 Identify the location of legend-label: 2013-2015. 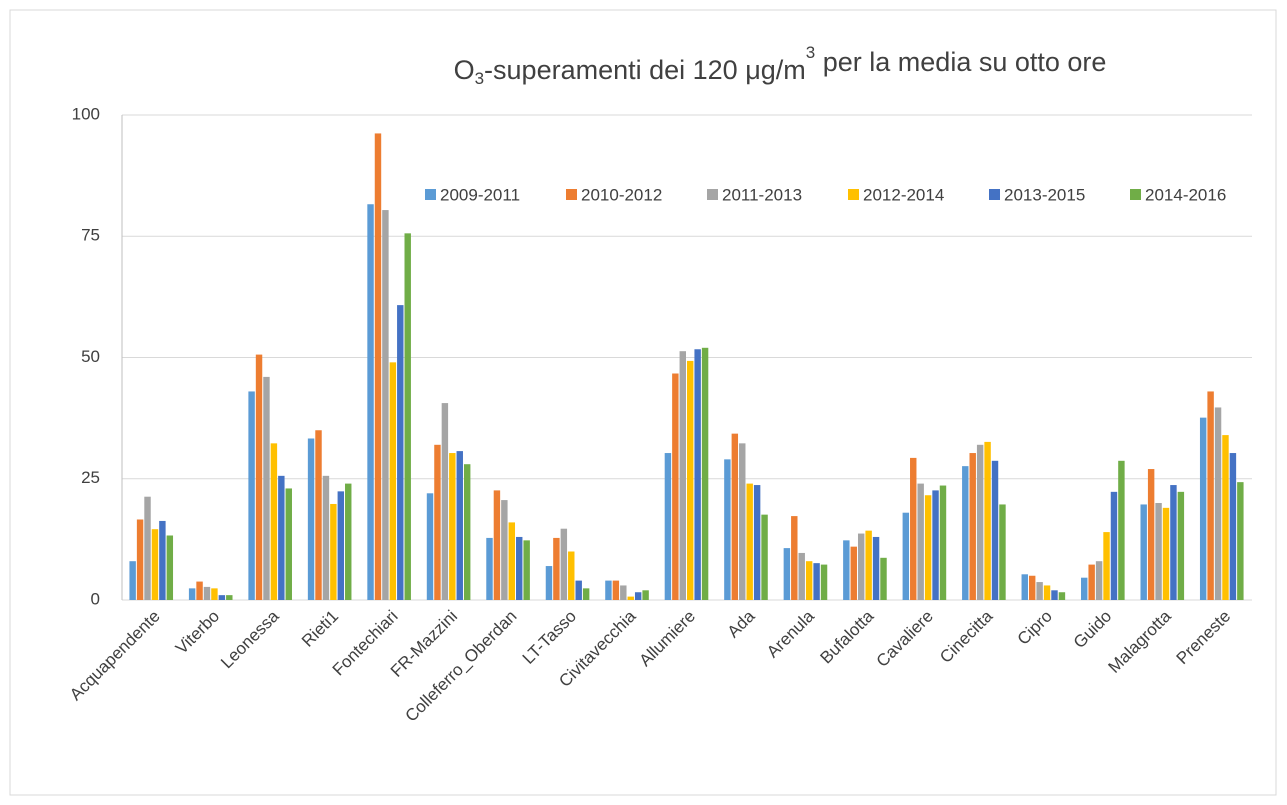
(1044, 194).